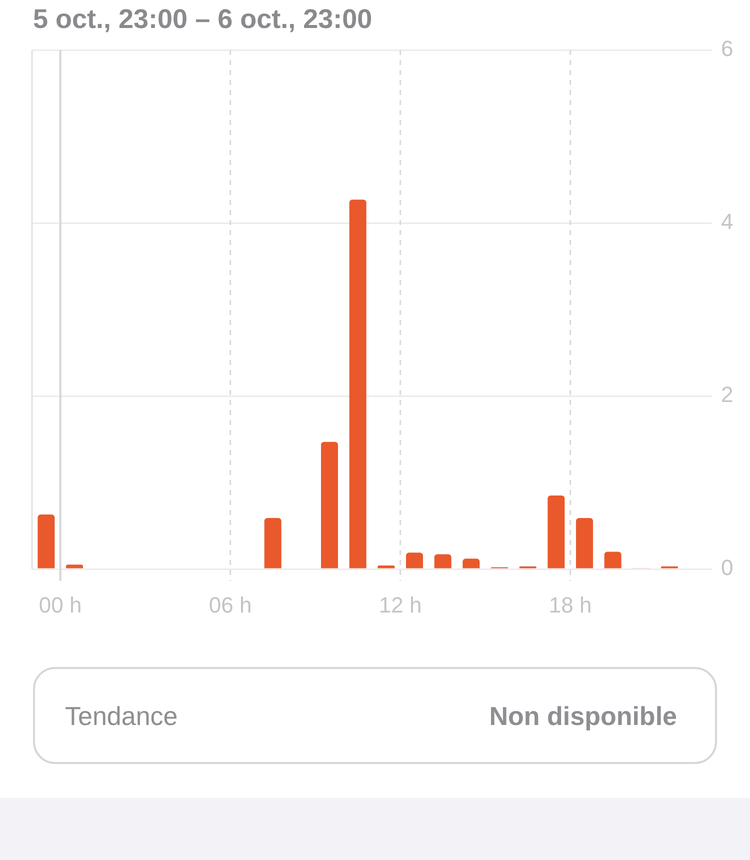  I want to click on text: Non disponible, so click(583, 716).